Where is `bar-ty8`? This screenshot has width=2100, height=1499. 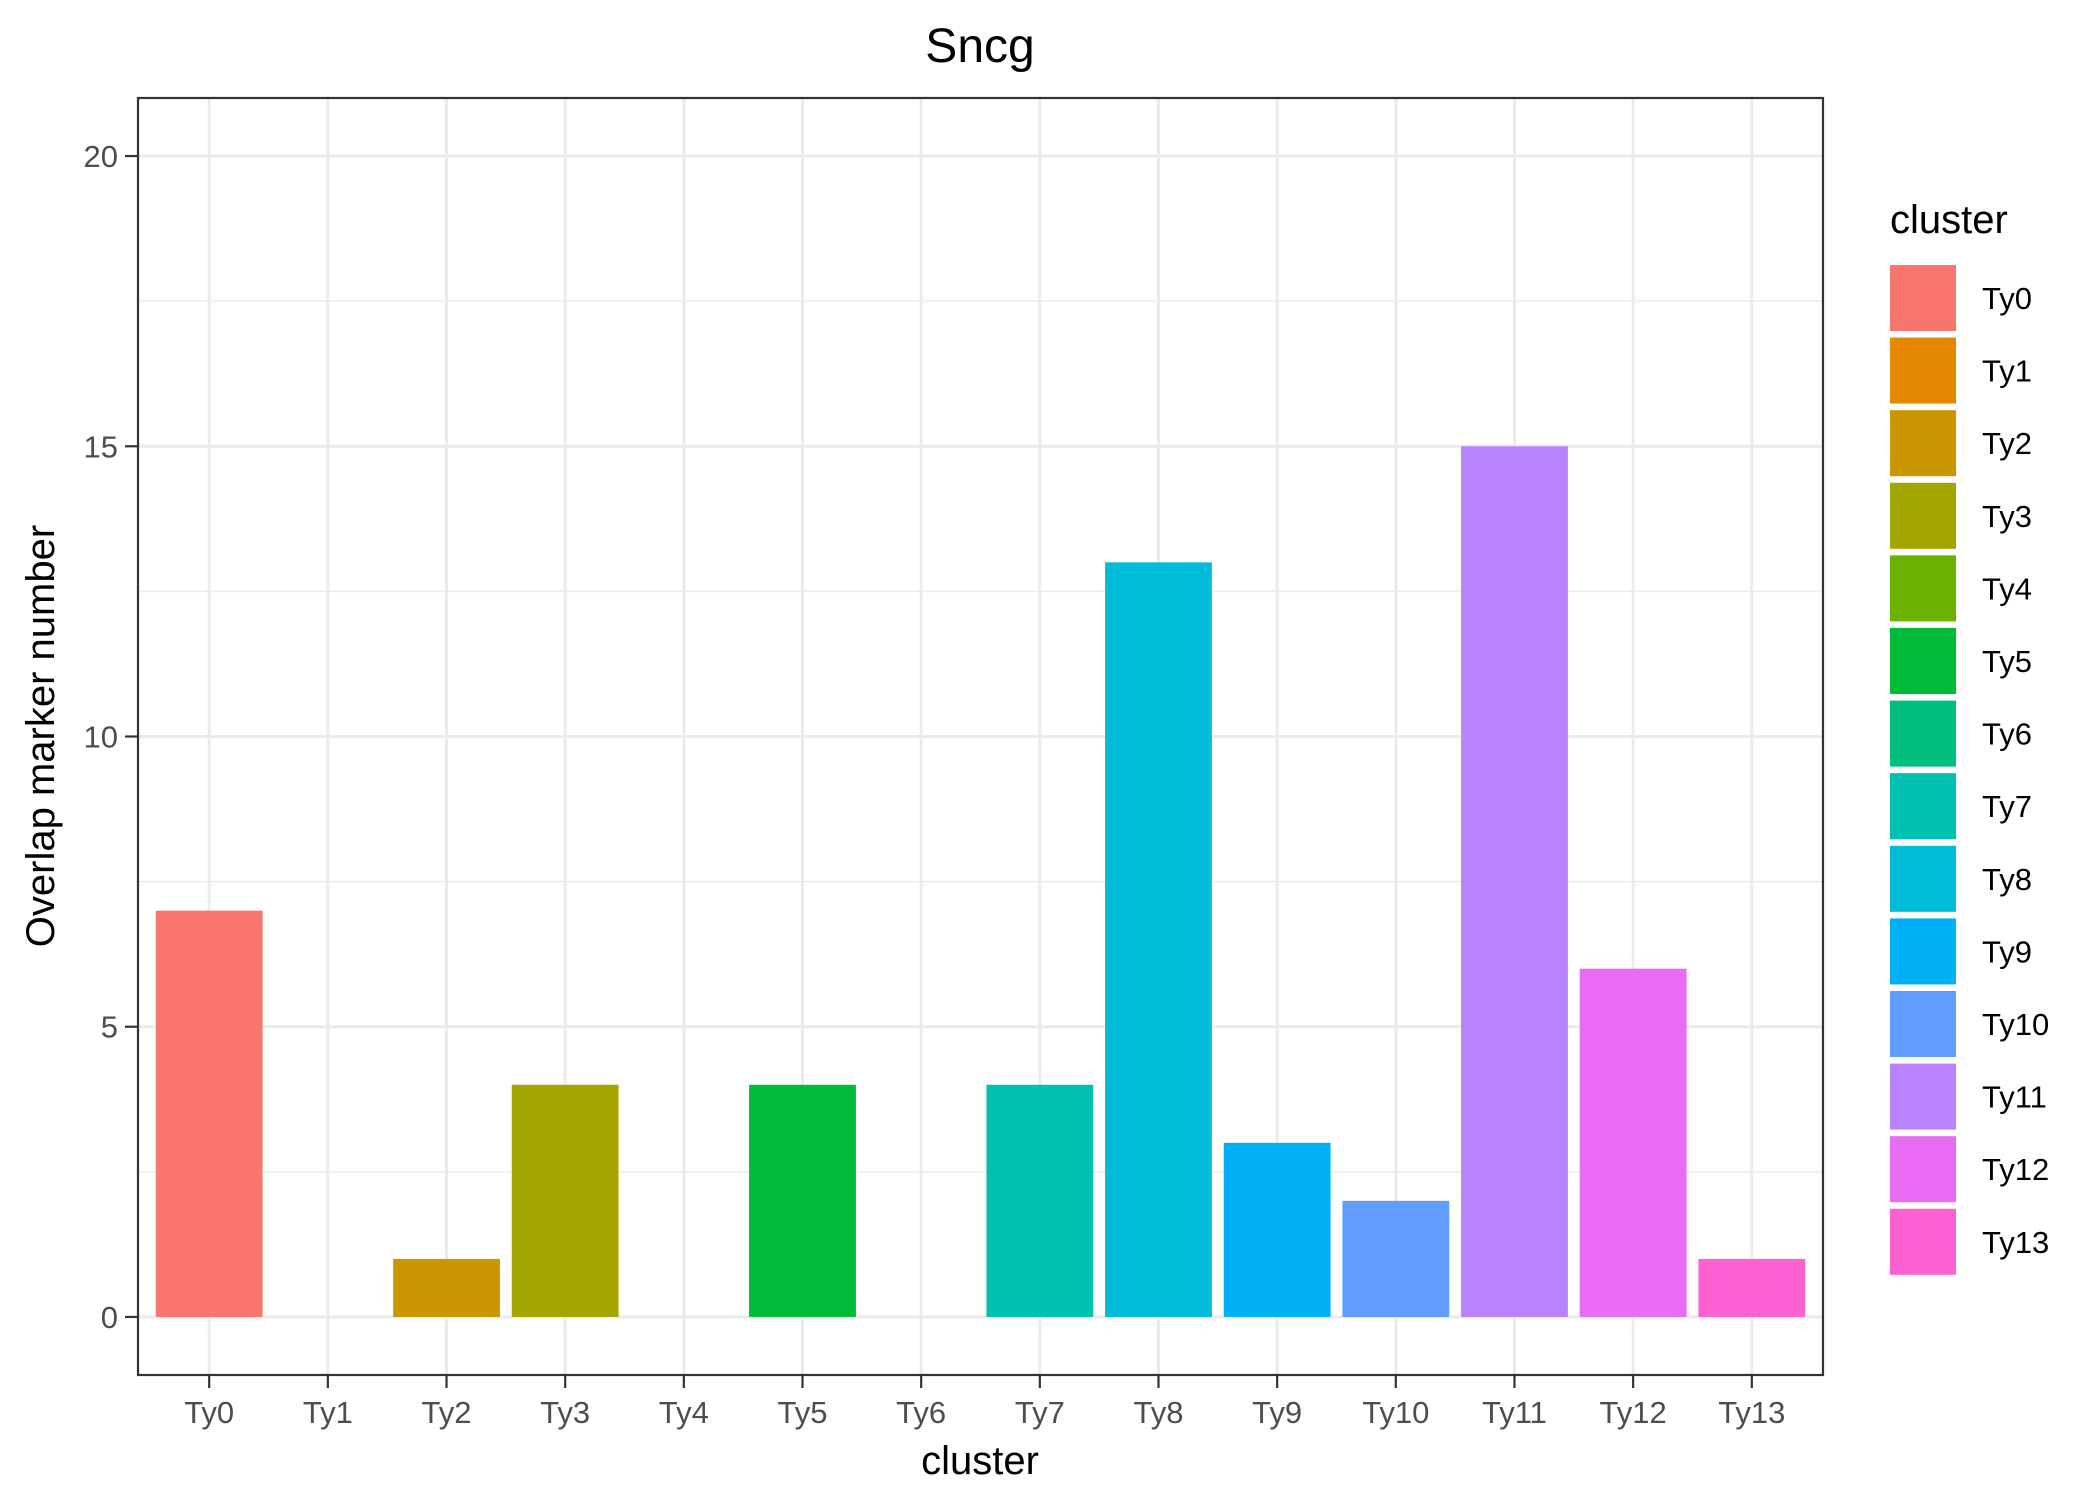 bar-ty8 is located at coordinates (1158, 939).